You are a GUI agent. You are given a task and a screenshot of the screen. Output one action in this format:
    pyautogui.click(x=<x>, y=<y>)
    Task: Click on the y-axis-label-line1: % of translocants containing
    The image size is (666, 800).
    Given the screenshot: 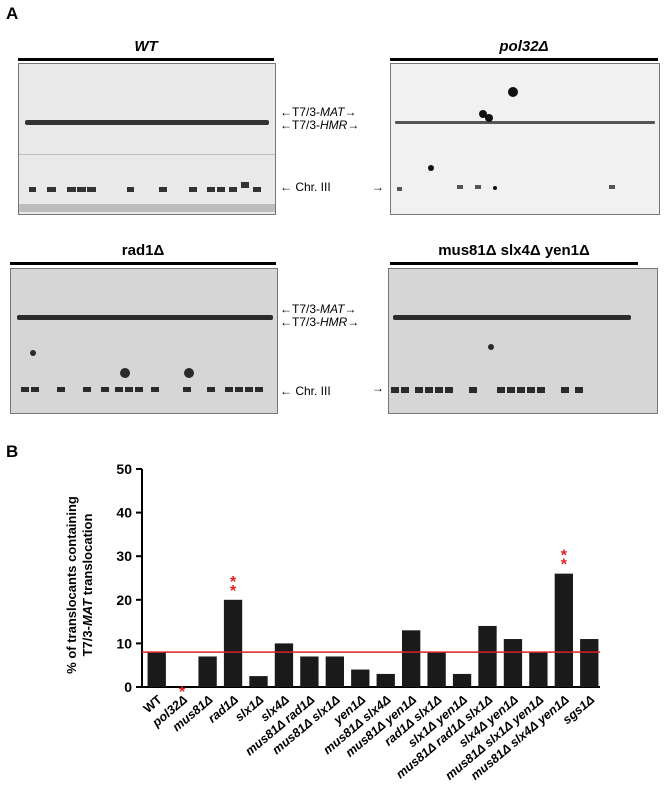 What is the action you would take?
    pyautogui.click(x=71, y=585)
    